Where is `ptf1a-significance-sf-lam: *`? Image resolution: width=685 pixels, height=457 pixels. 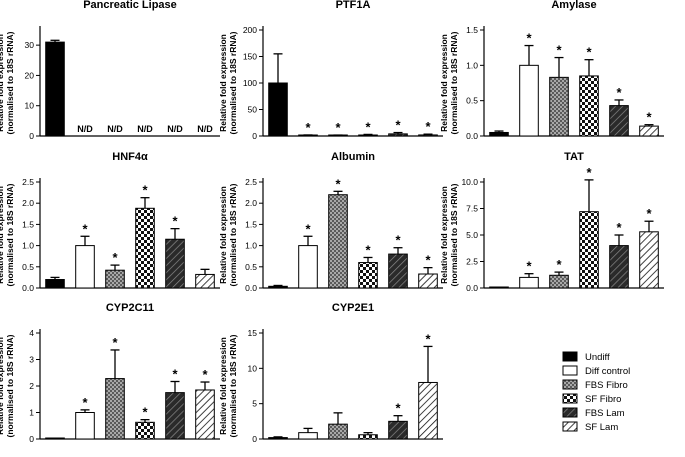 ptf1a-significance-sf-lam: * is located at coordinates (428, 126).